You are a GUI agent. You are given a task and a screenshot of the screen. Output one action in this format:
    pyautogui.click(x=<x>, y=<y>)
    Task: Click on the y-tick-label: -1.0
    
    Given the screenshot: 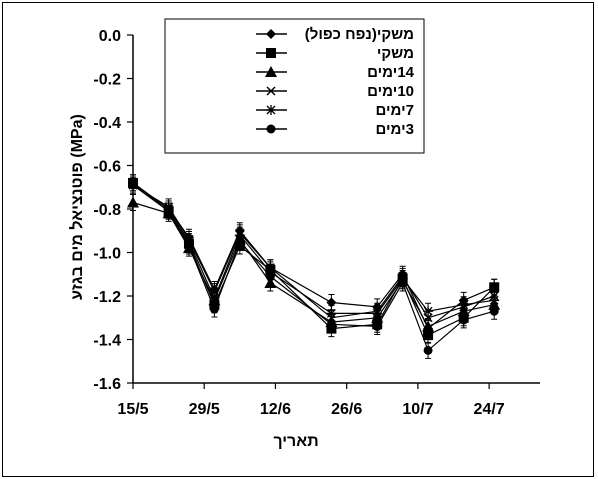 What is the action you would take?
    pyautogui.click(x=107, y=254)
    